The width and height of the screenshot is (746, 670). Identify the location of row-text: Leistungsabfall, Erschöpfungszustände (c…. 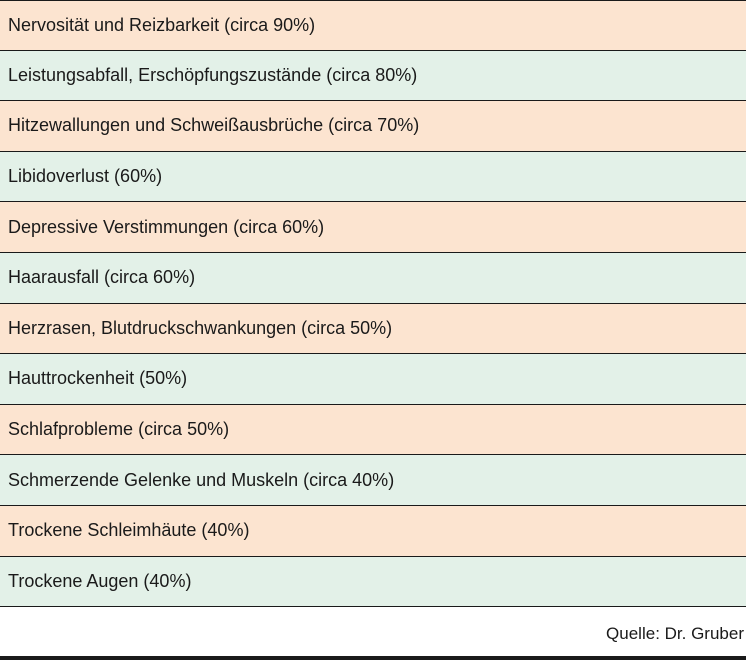
(213, 74).